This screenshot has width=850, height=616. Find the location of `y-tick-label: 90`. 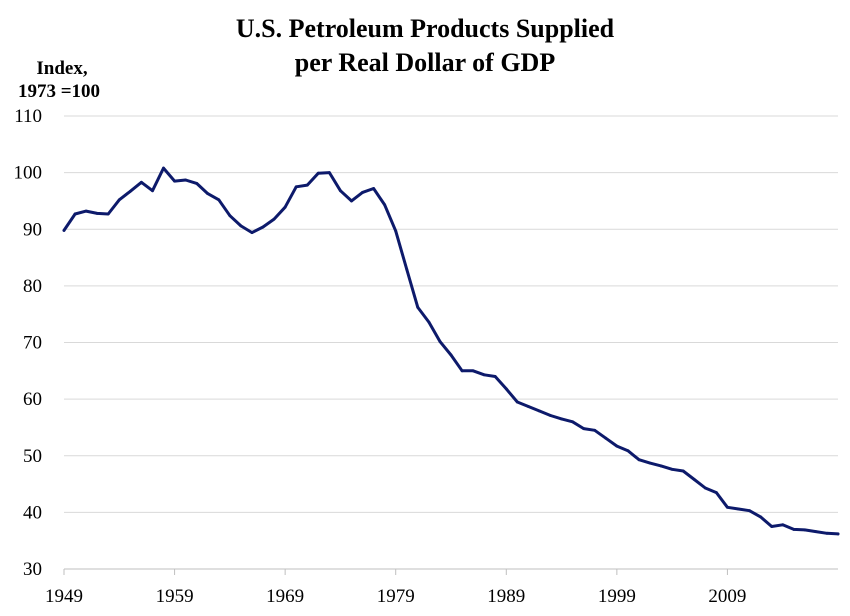

y-tick-label: 90 is located at coordinates (32, 229).